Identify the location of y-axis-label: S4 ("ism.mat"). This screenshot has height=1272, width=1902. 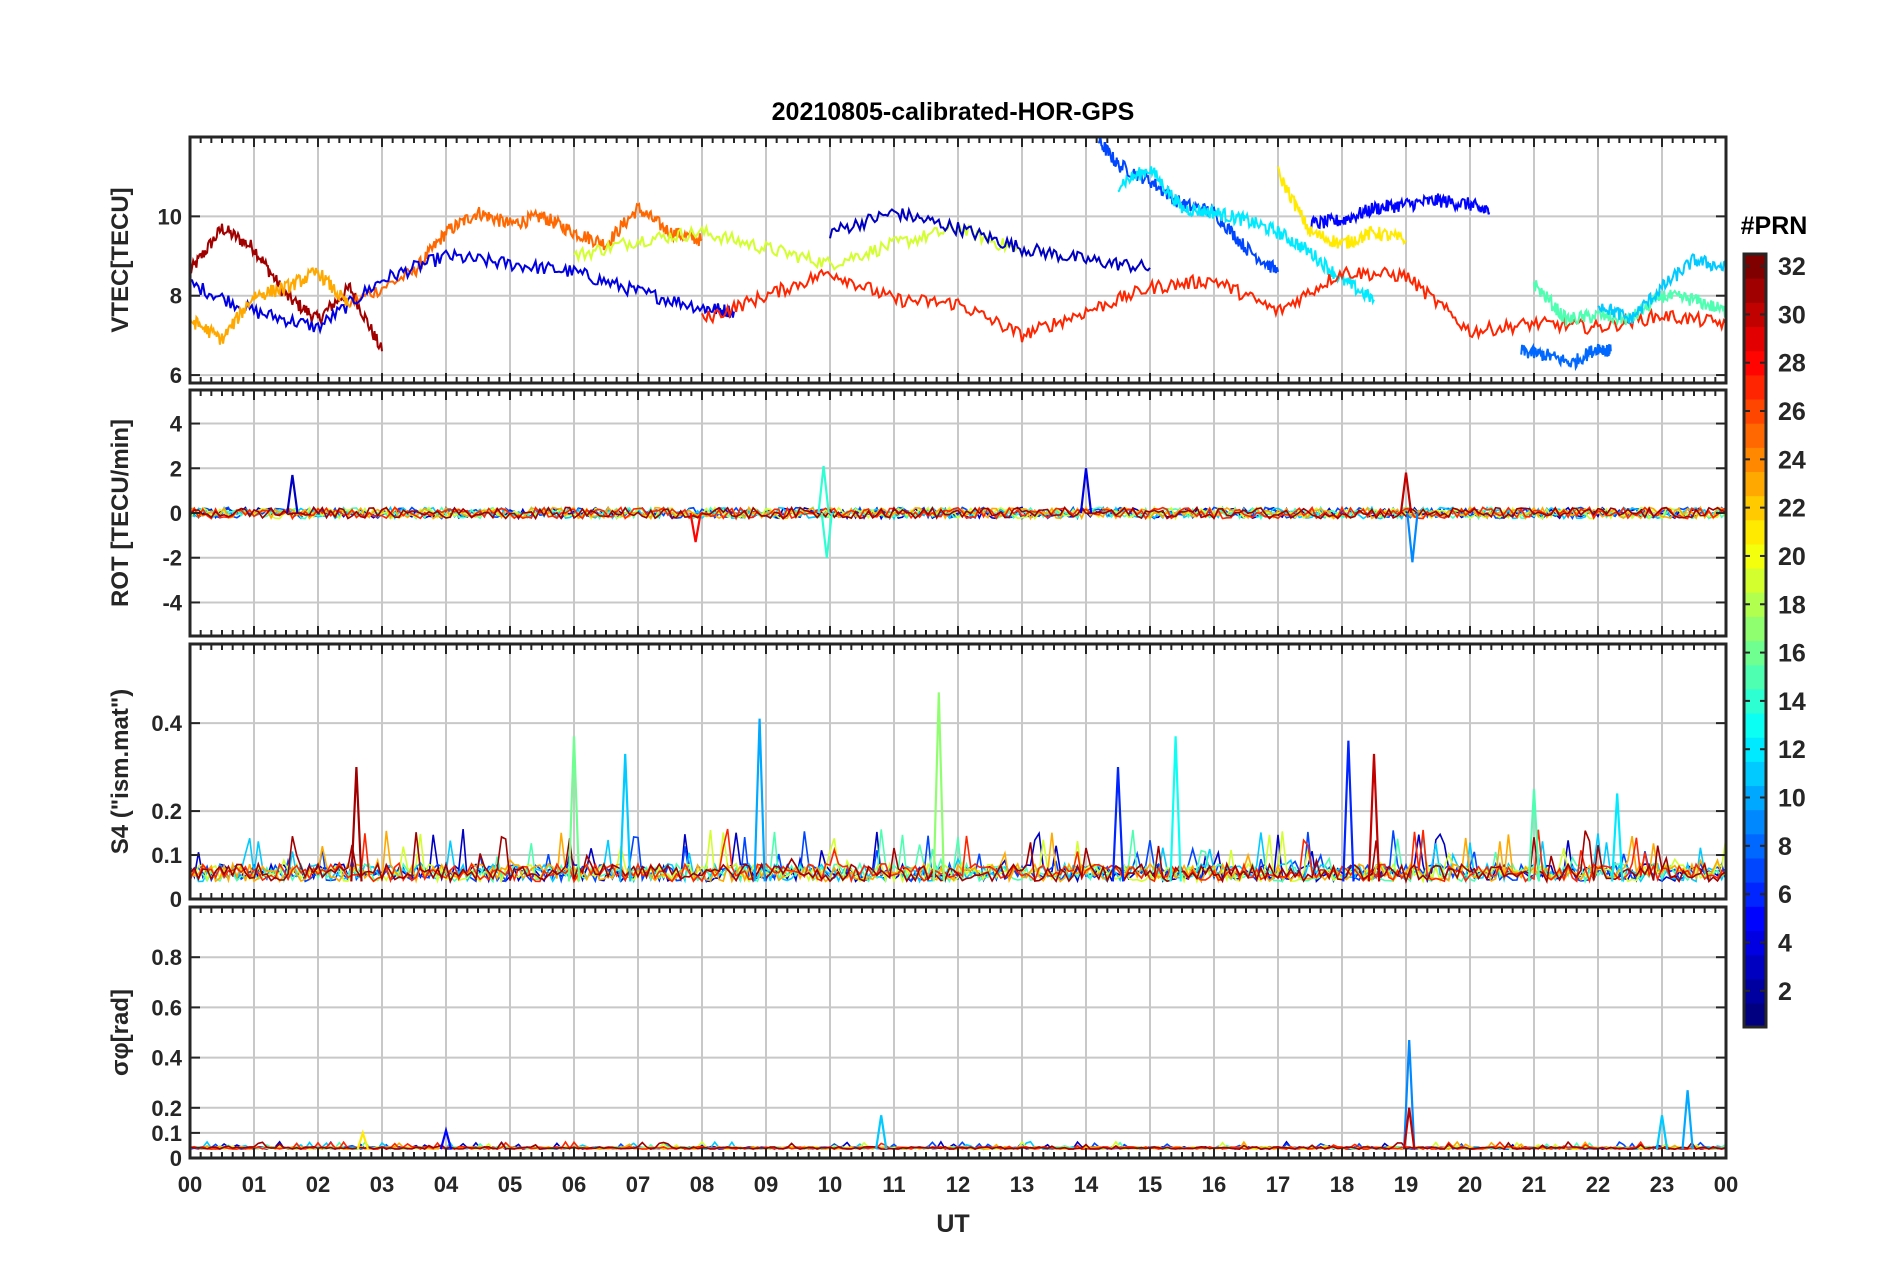
(120, 771).